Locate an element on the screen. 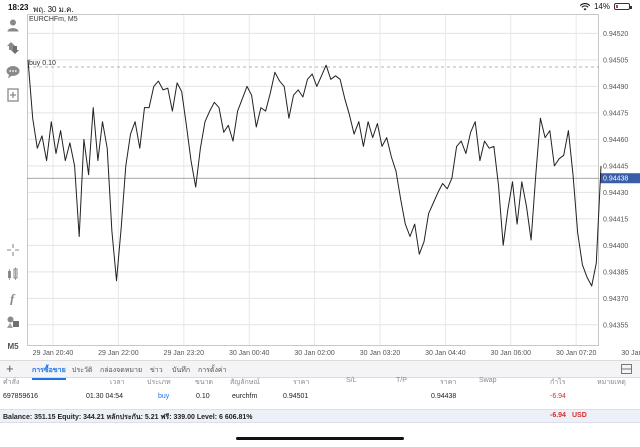 The image size is (640, 447). balance-currency: USD is located at coordinates (579, 415).